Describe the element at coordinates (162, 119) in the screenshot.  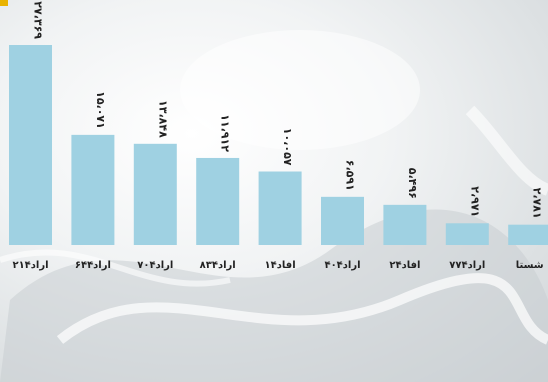
I see `bar-value-label: ۱۳،۸۴۸` at that location.